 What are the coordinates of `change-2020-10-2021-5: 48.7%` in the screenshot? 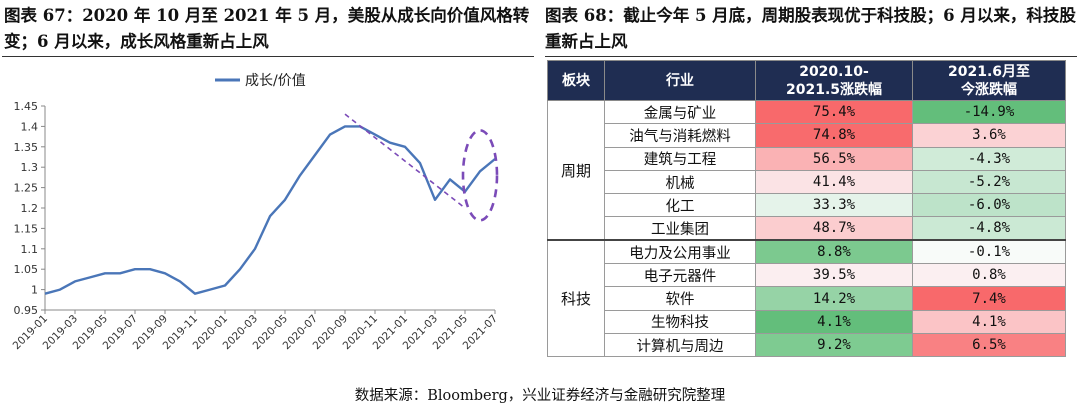 It's located at (834, 228).